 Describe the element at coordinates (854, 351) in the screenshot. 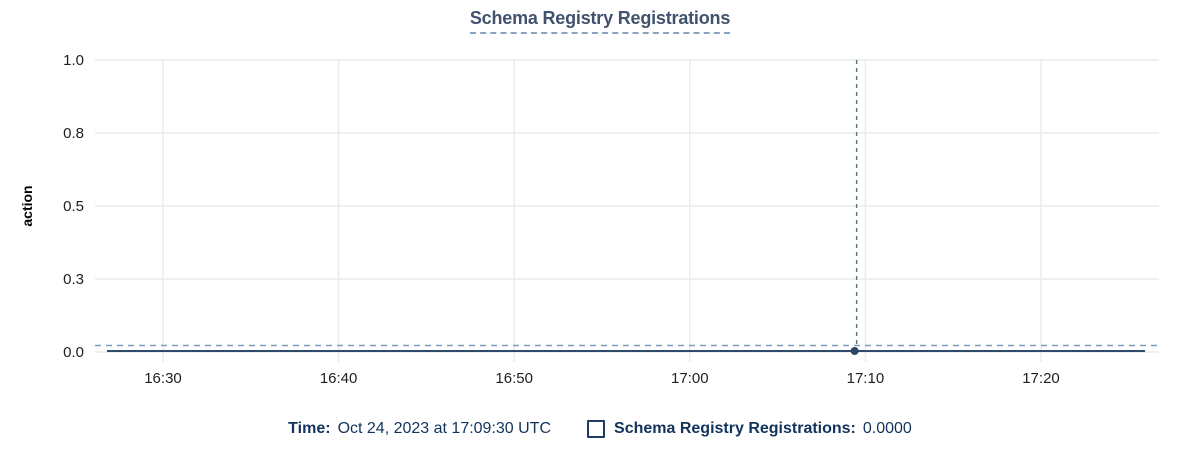

I see `hover-point-marker` at that location.